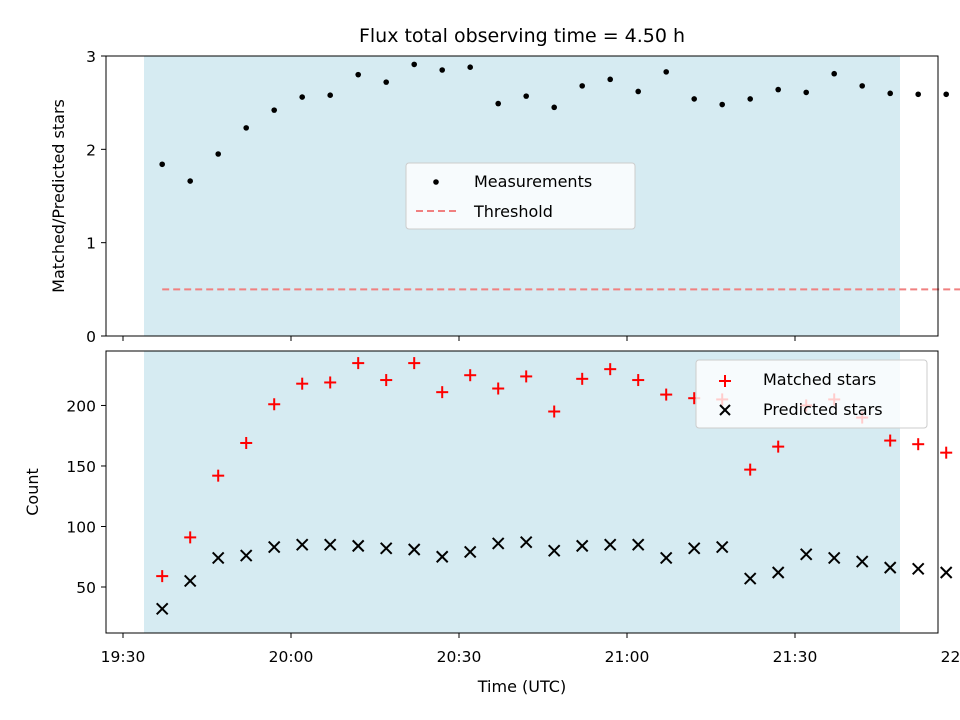 The width and height of the screenshot is (960, 720). What do you see at coordinates (436, 182) in the screenshot?
I see `legend-measurements-marker` at bounding box center [436, 182].